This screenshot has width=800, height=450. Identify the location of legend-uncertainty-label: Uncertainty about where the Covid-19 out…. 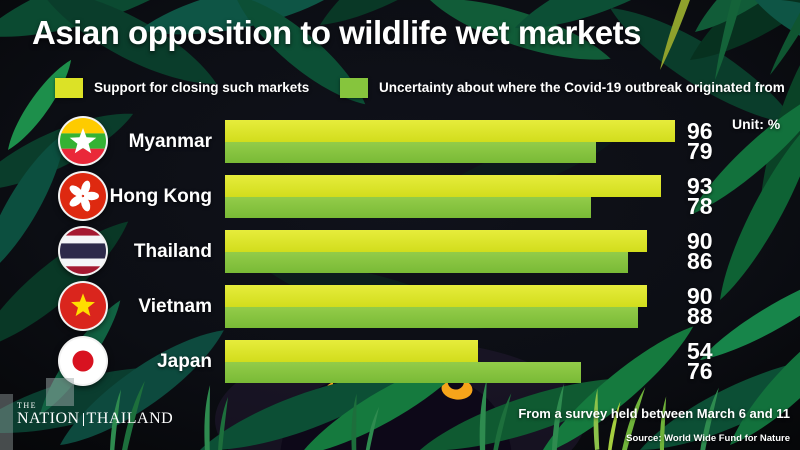
(582, 87).